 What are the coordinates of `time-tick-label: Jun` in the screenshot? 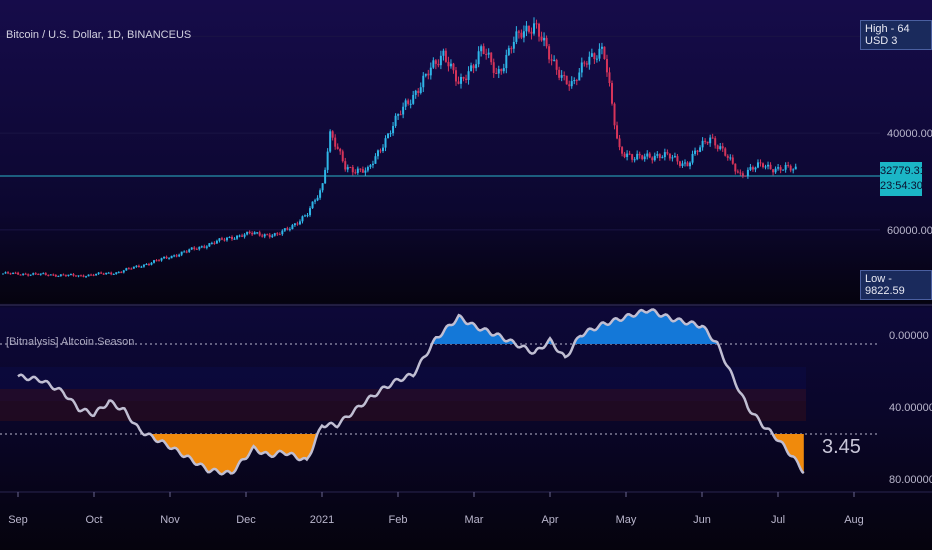 It's located at (702, 520).